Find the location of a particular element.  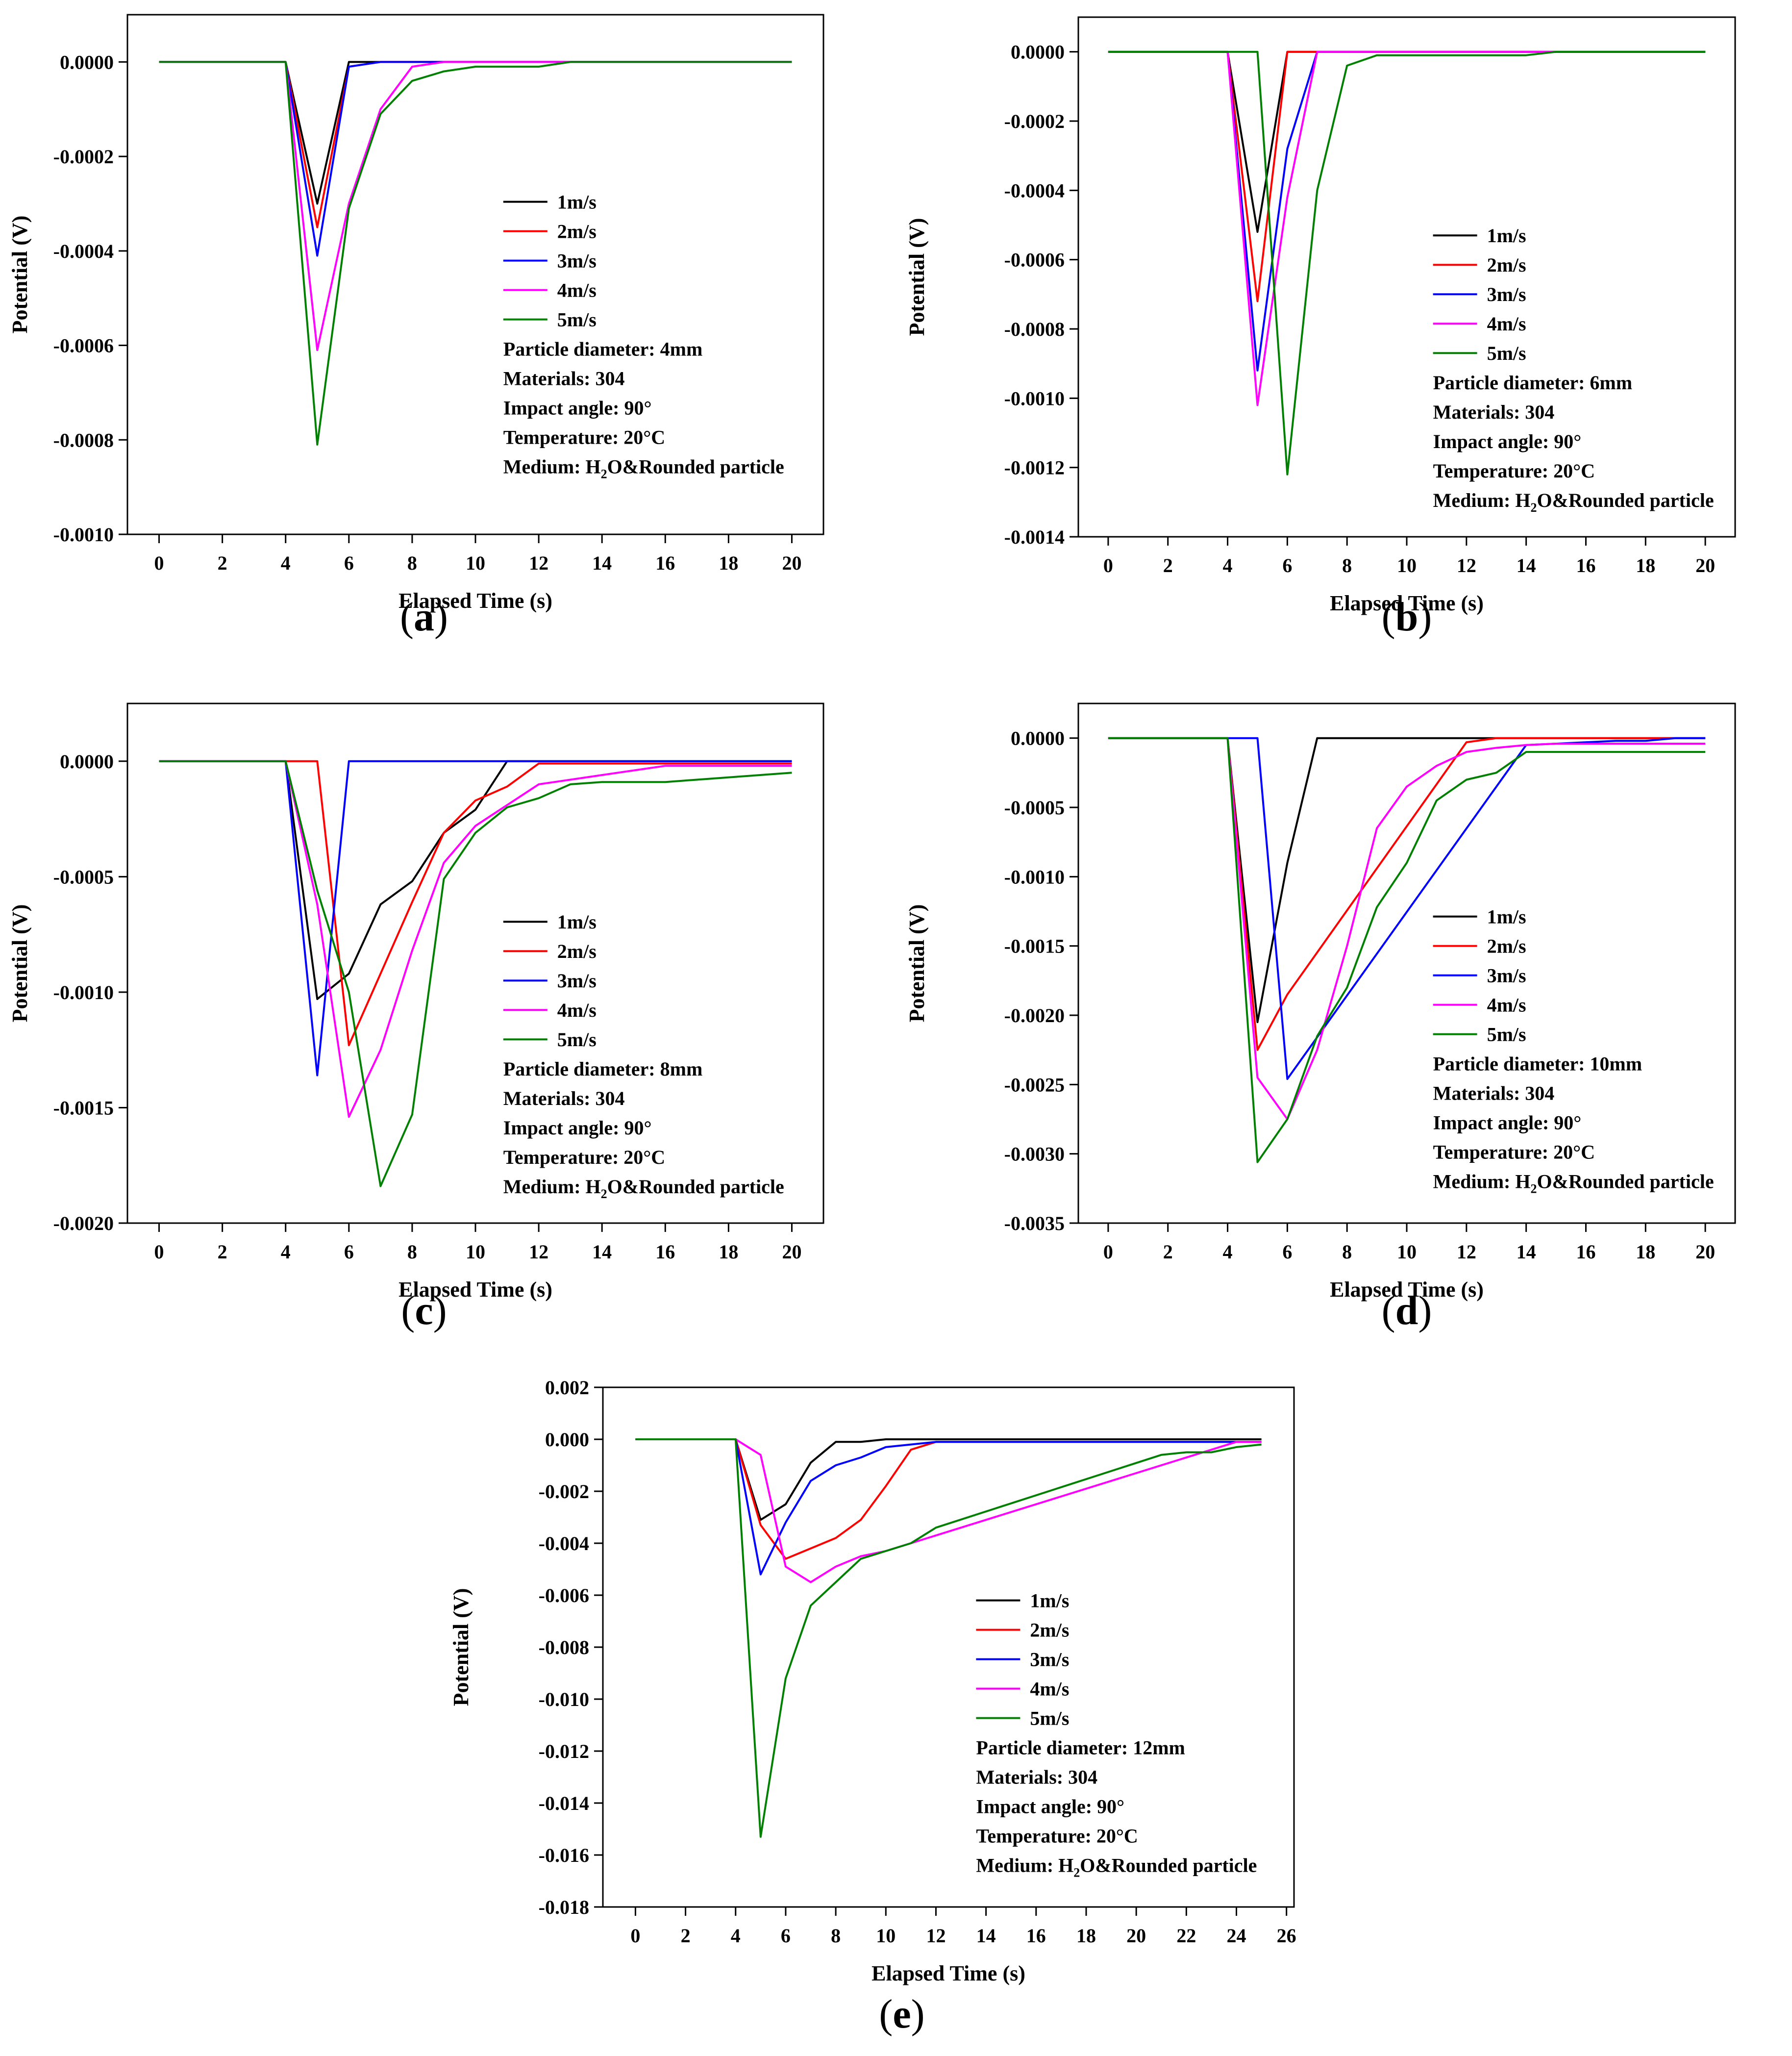

y-tick-label: -0.0005 is located at coordinates (1034, 808).